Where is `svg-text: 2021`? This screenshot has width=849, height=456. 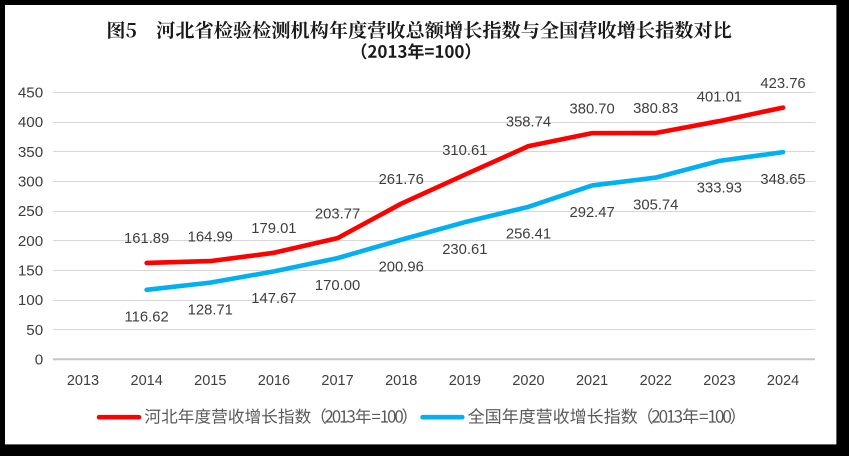
svg-text: 2021 is located at coordinates (592, 381).